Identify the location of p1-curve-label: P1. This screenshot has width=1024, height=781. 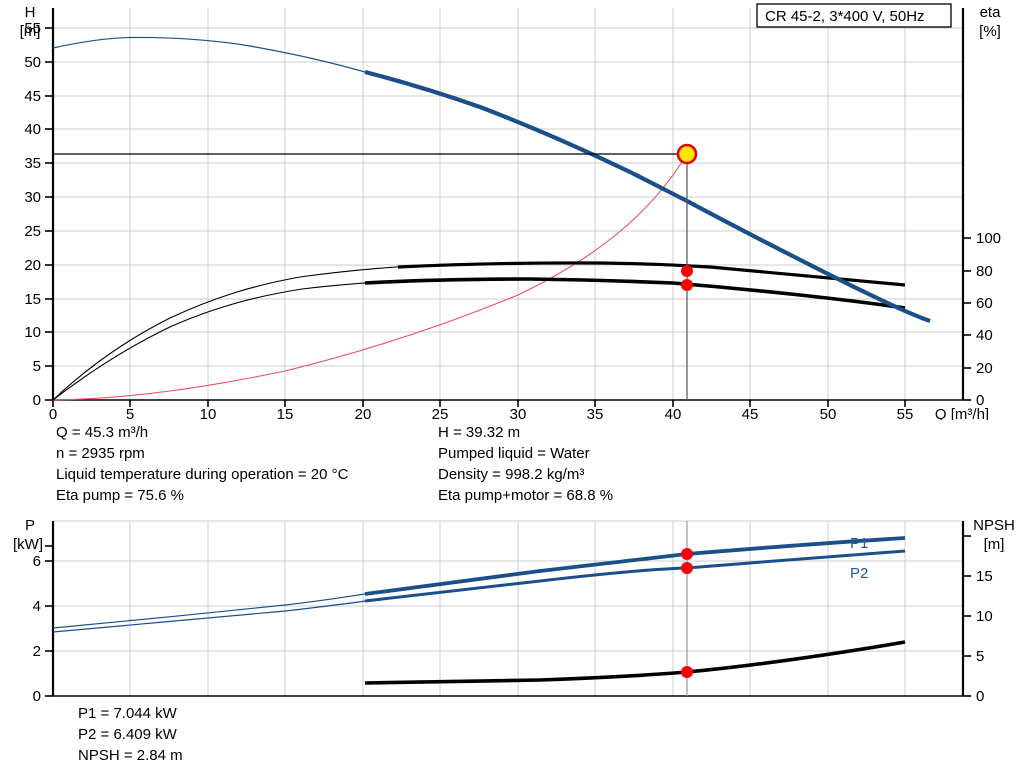
(859, 543).